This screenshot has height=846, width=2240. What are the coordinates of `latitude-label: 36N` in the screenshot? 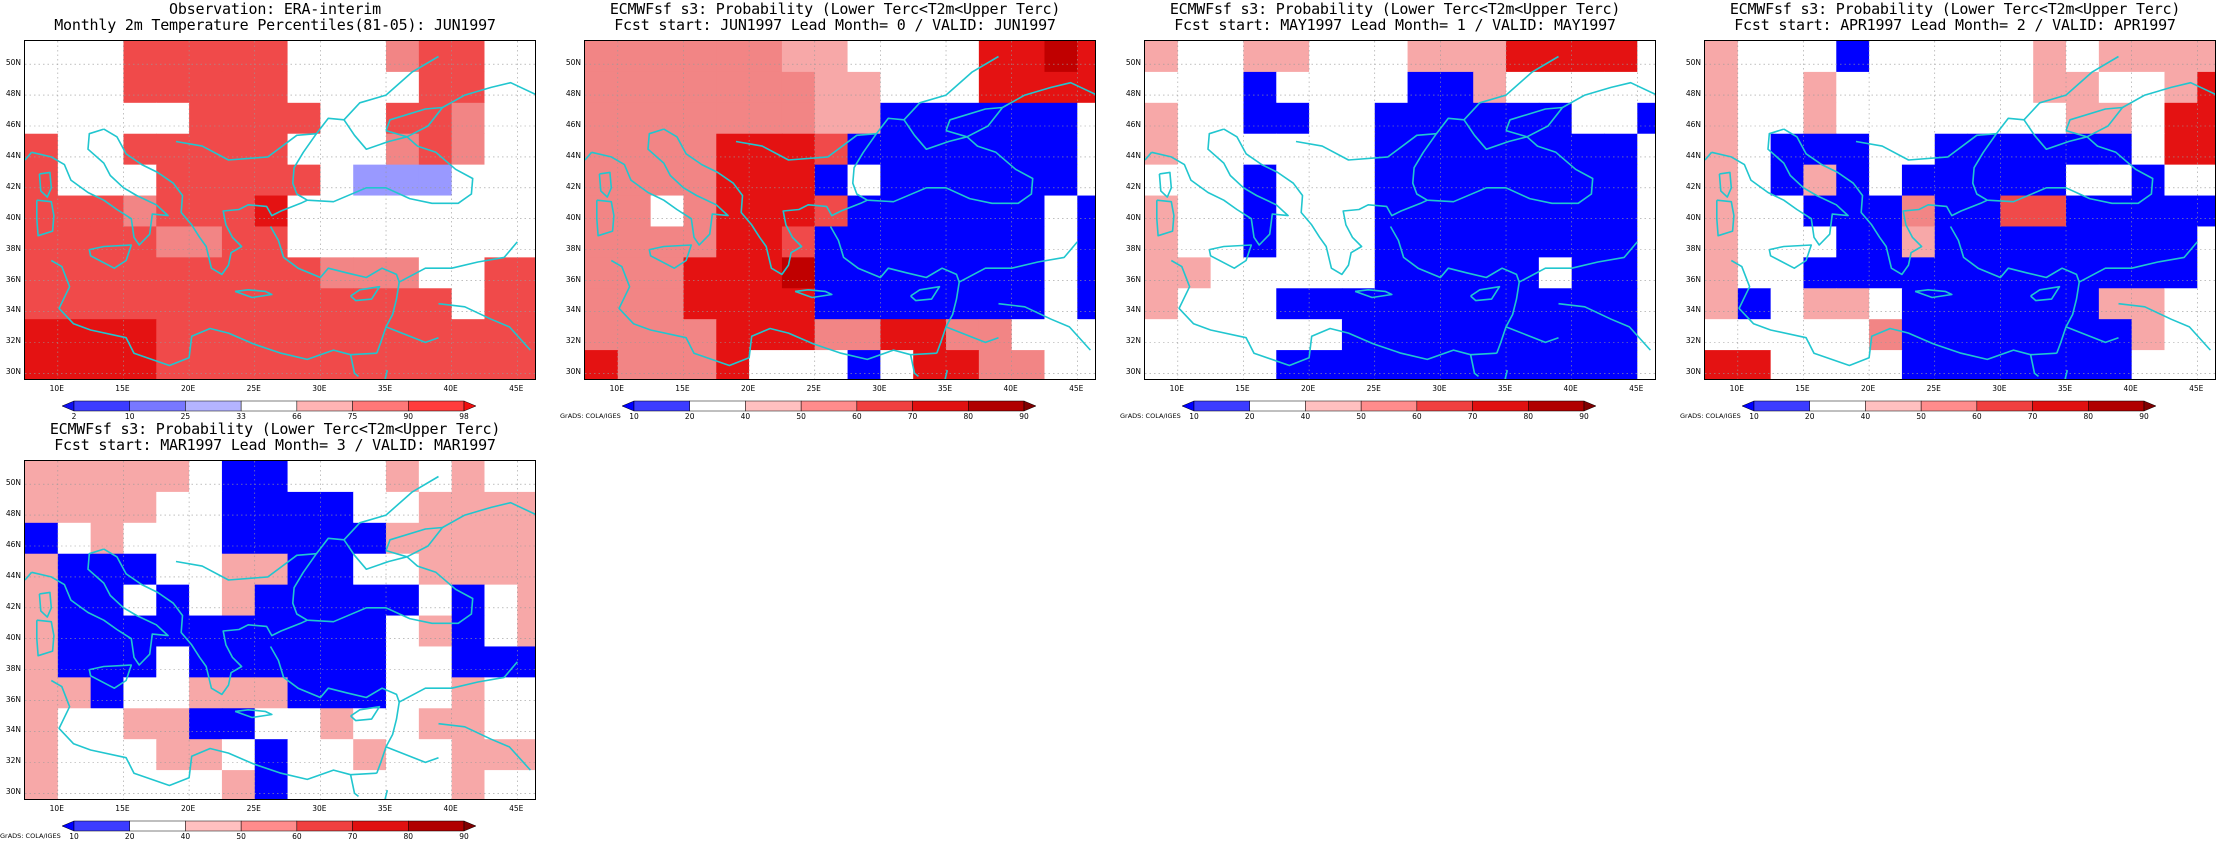 It's located at (13, 279).